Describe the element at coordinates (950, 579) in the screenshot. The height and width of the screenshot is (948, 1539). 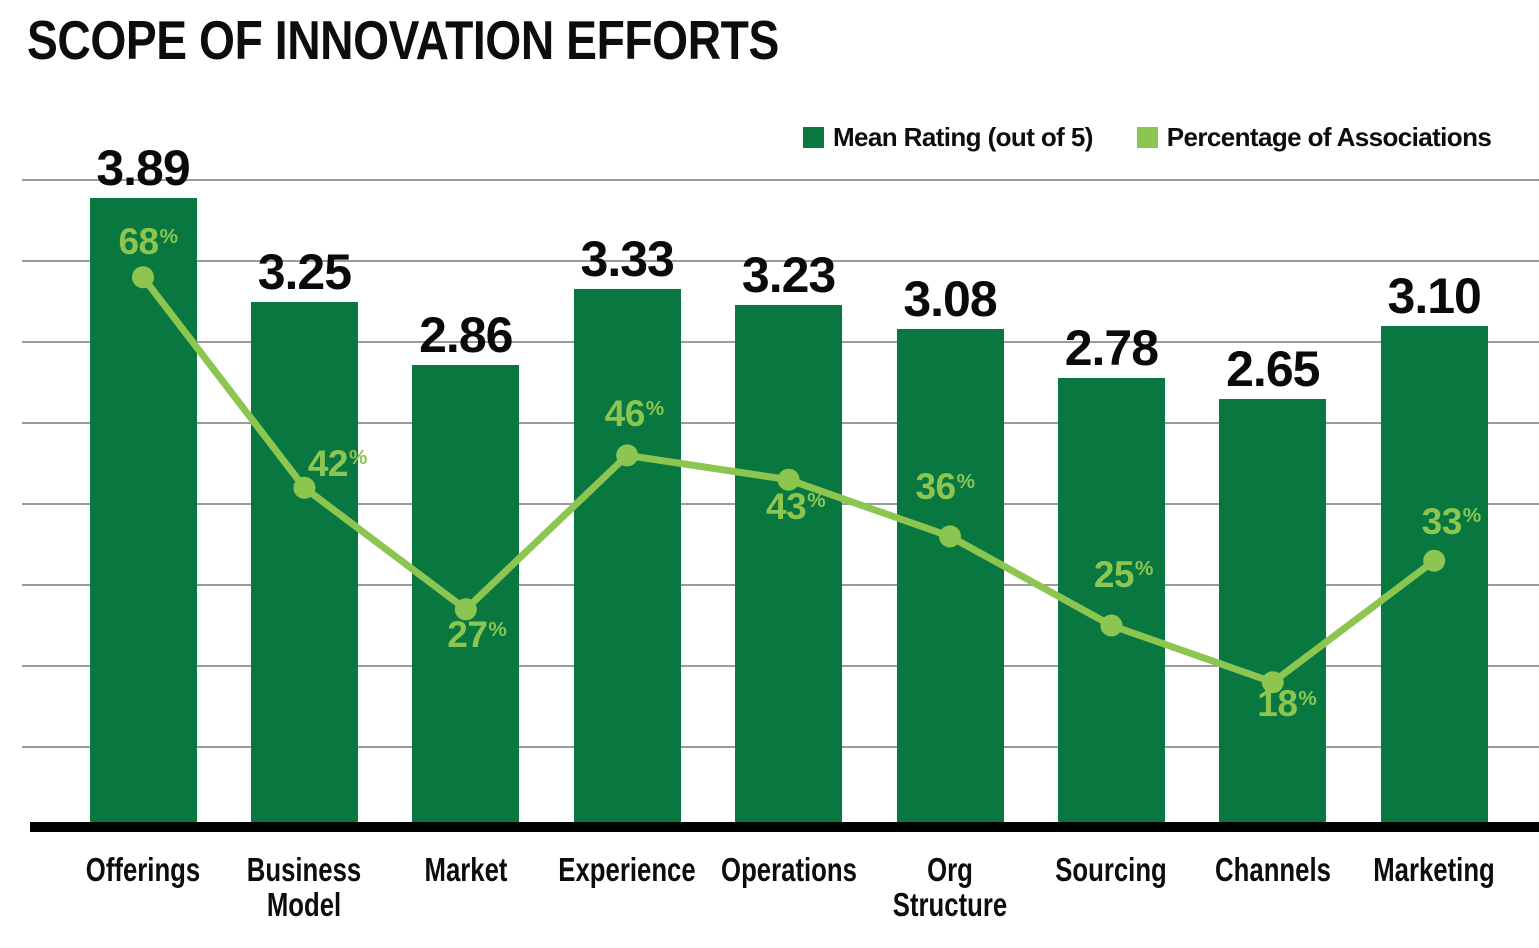
I see `bar-org-structure` at that location.